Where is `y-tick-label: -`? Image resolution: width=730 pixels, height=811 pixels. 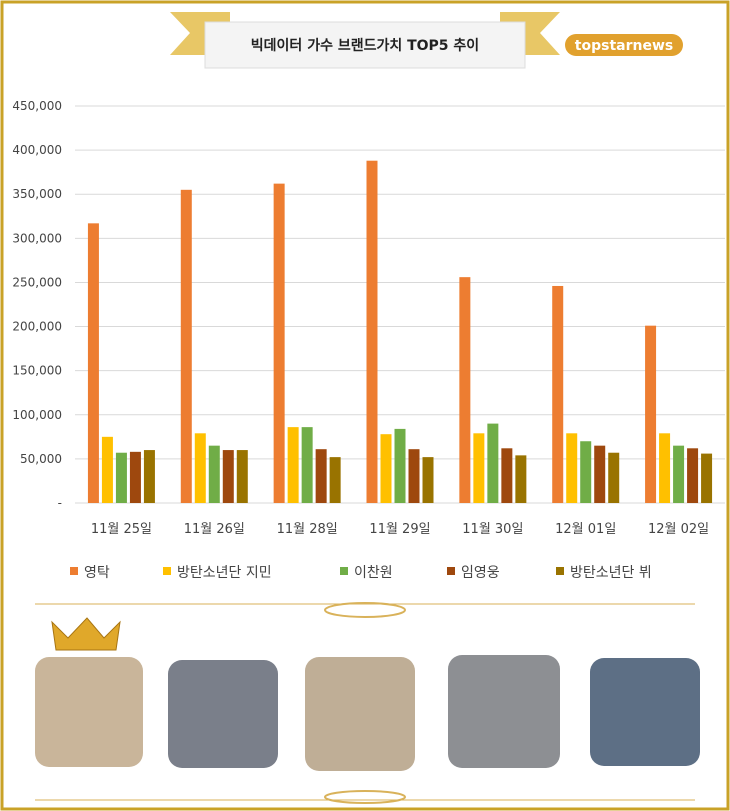
y-tick-label: - is located at coordinates (60, 503).